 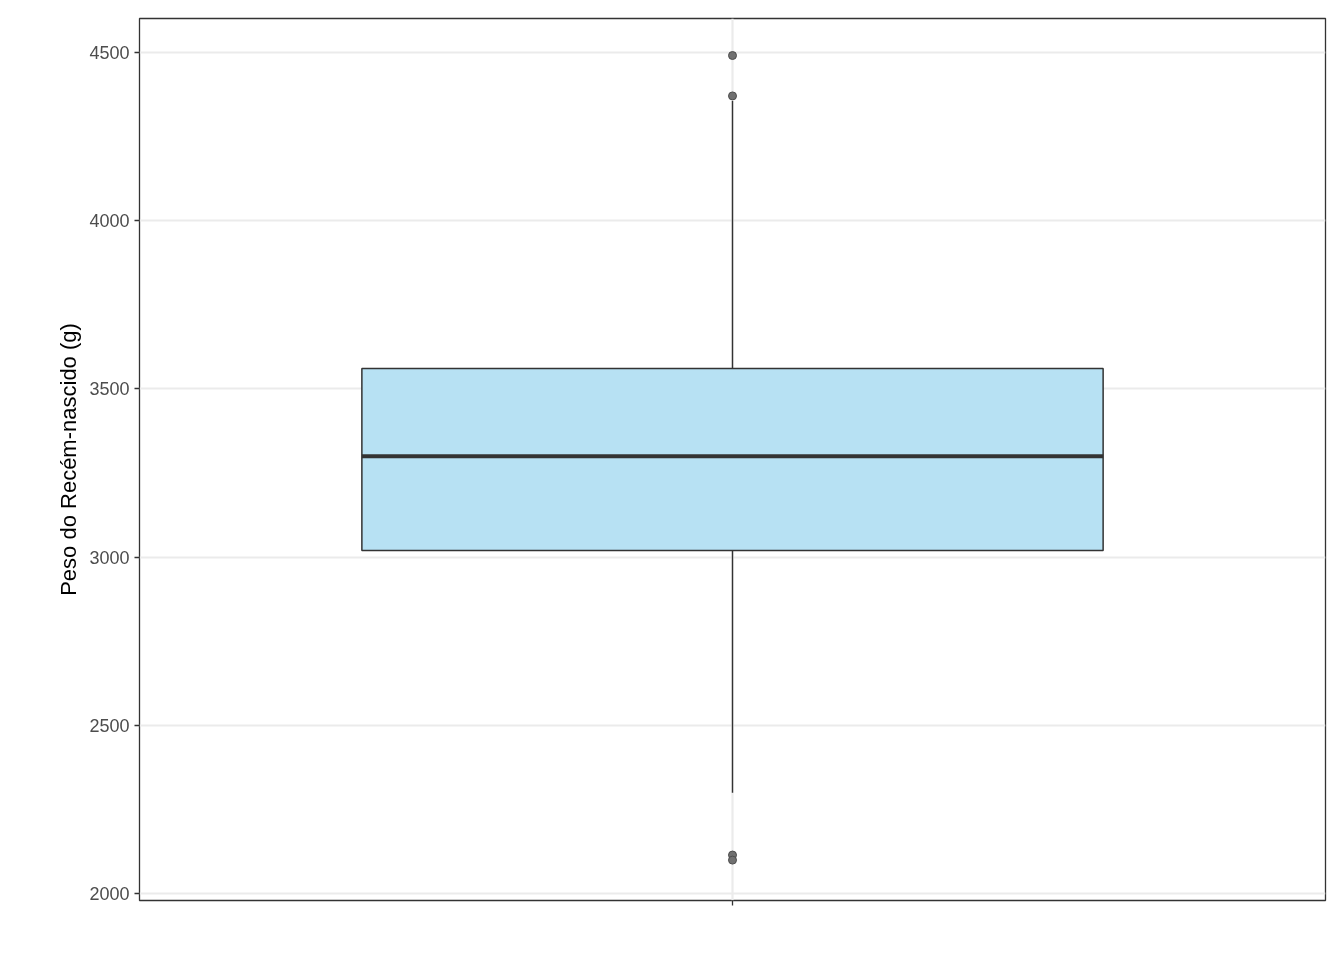 What do you see at coordinates (109, 557) in the screenshot?
I see `y-tick-label: 3000` at bounding box center [109, 557].